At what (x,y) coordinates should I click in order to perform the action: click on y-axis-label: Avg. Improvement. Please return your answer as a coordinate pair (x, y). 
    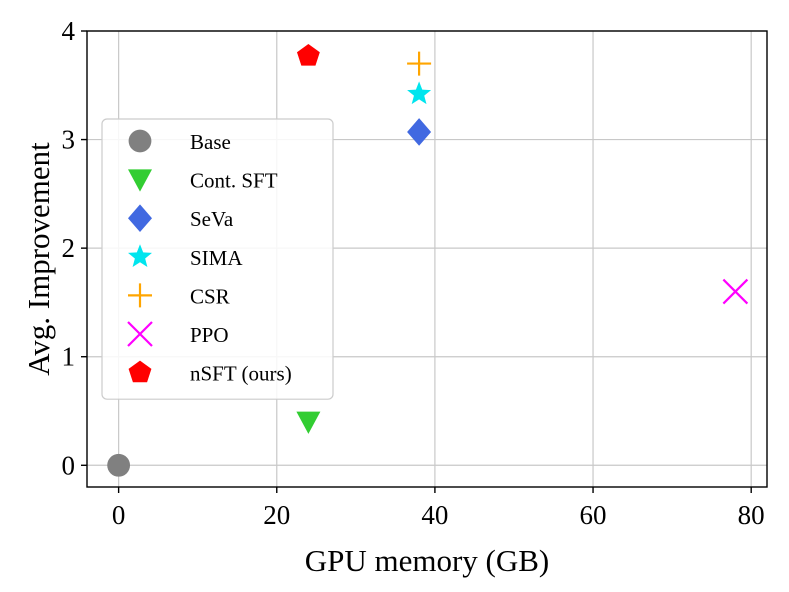
    Looking at the image, I should click on (38, 259).